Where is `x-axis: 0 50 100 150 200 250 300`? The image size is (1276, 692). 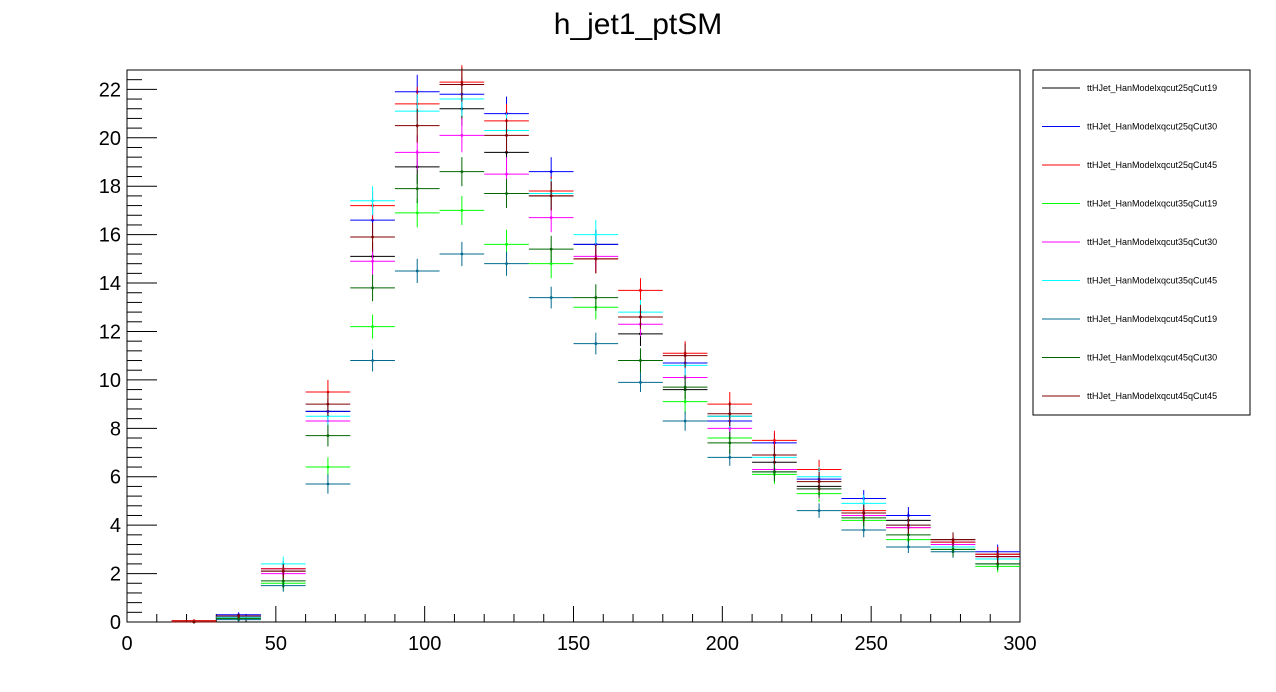
x-axis: 0 50 100 150 200 250 300 is located at coordinates (579, 630).